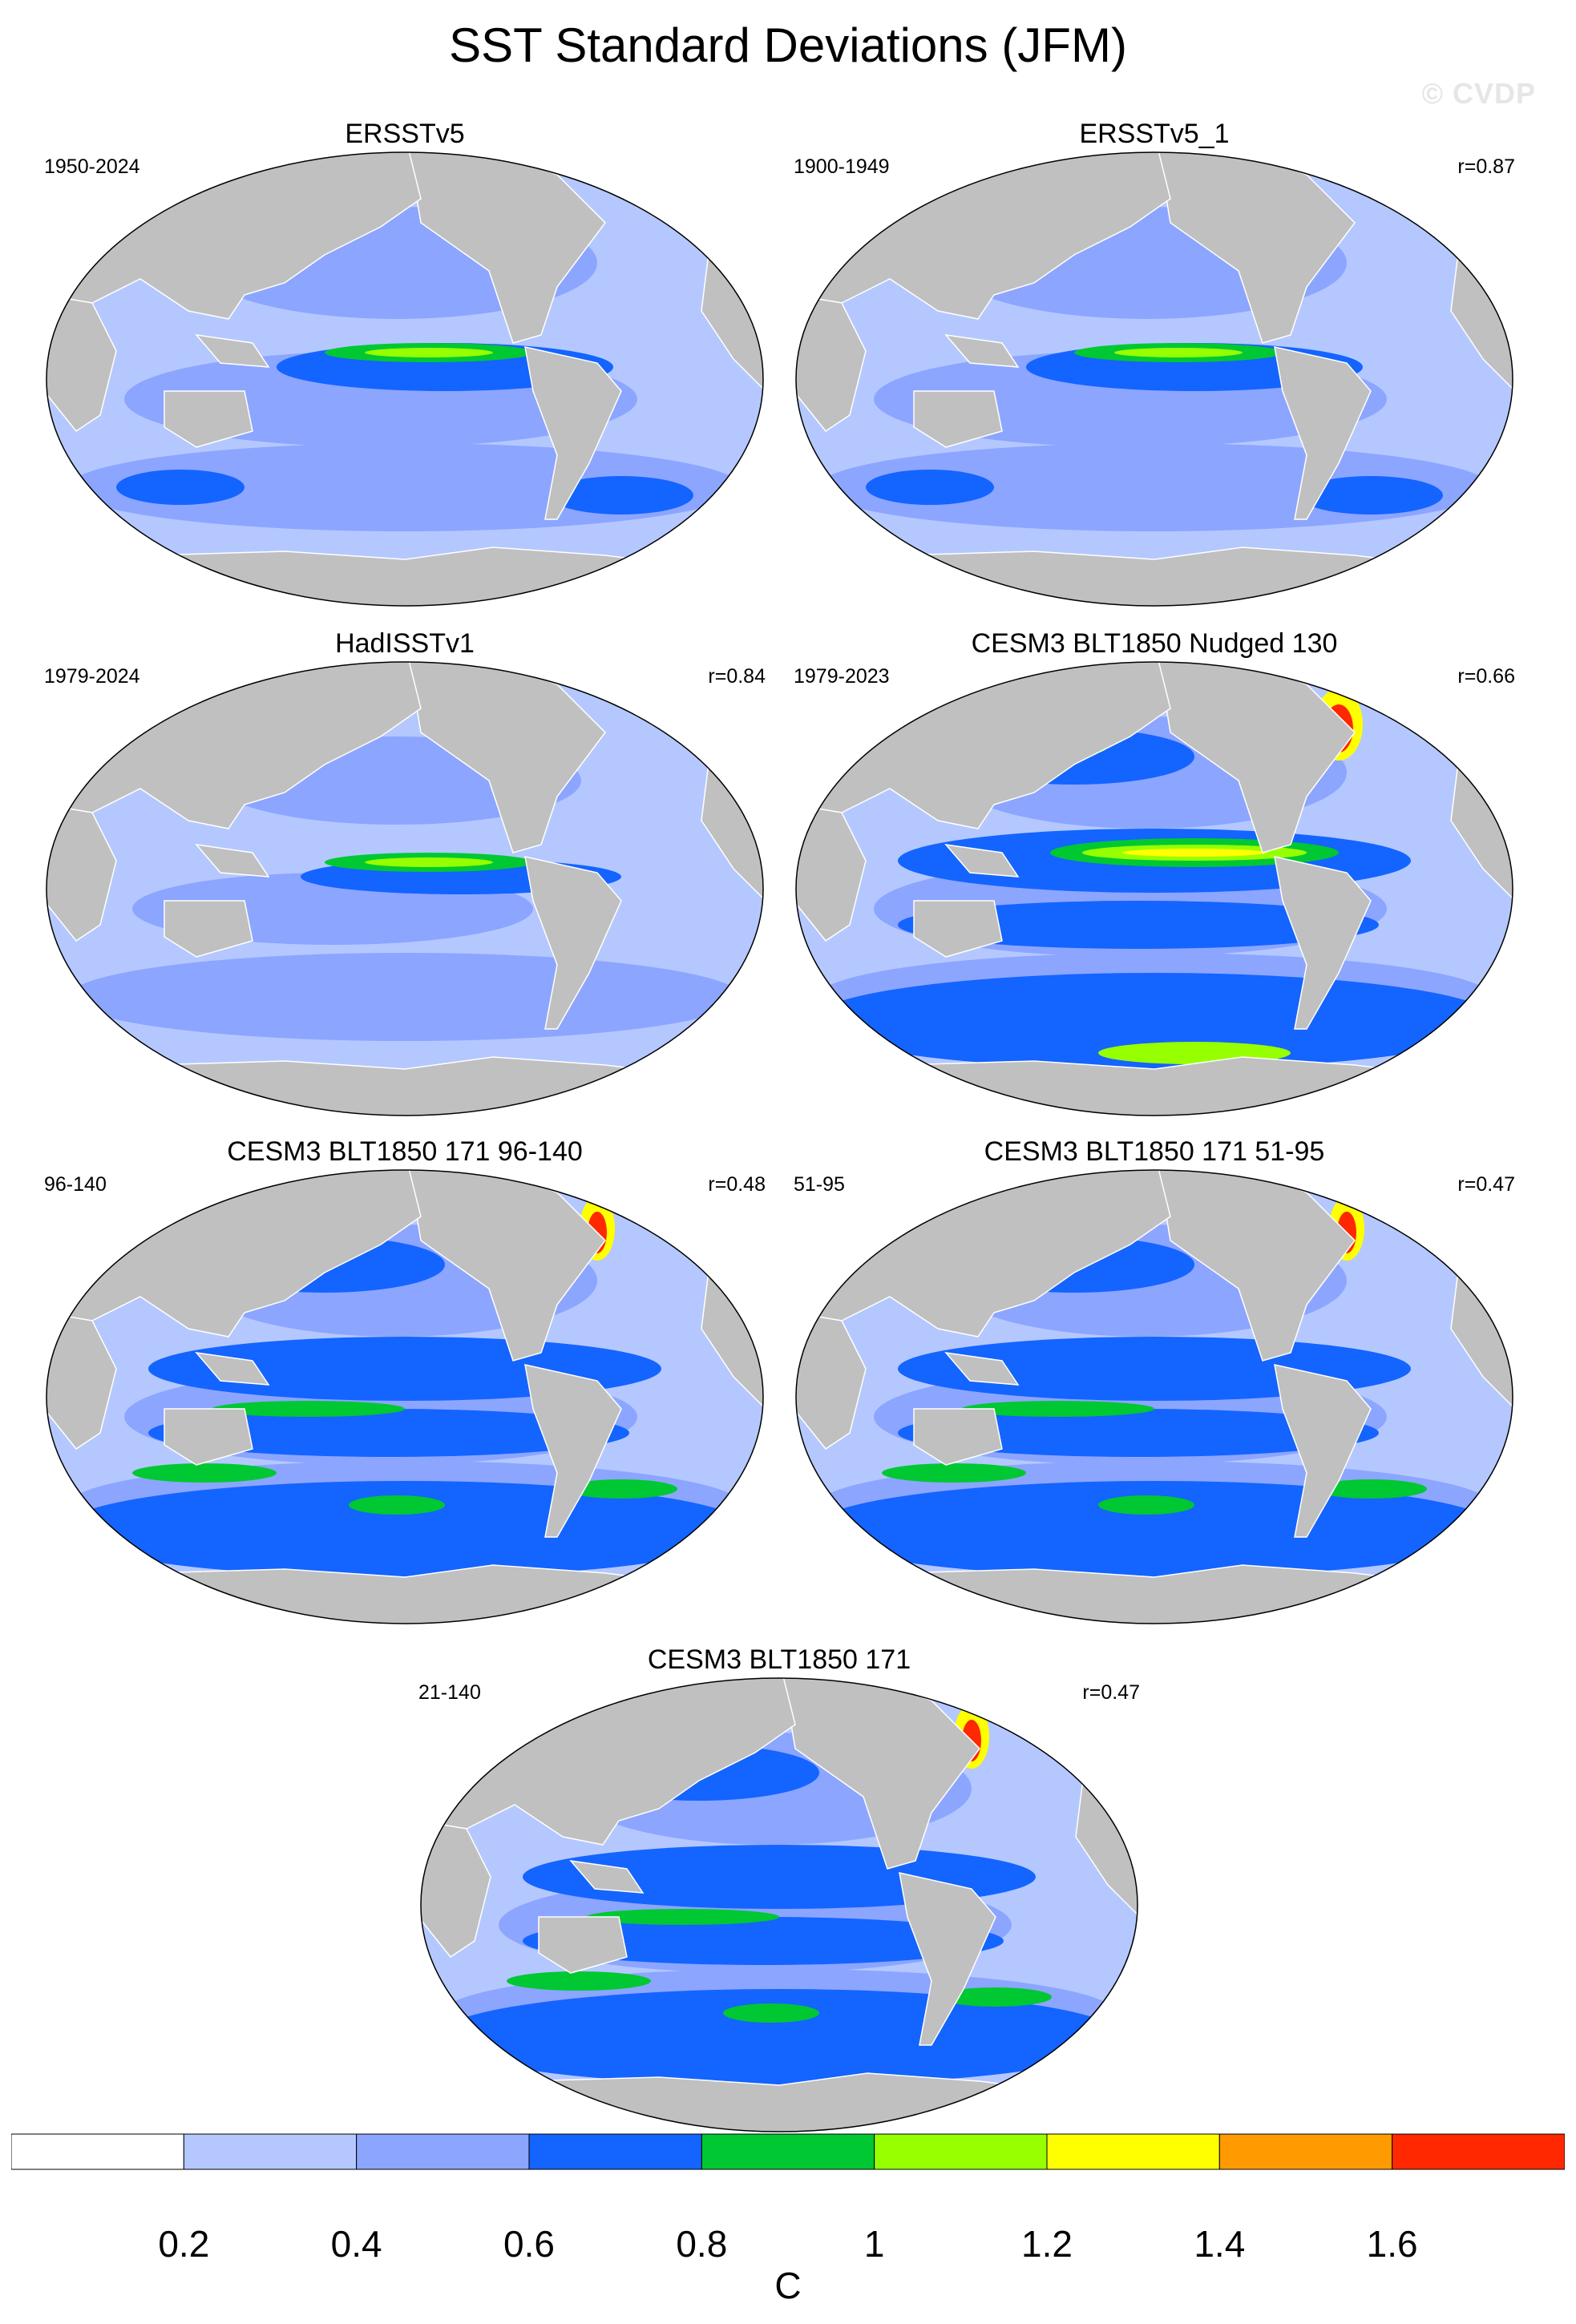  I want to click on map-panel-blt171: CESM3 BLT1850 171 21-140 r=0.47, so click(779, 1888).